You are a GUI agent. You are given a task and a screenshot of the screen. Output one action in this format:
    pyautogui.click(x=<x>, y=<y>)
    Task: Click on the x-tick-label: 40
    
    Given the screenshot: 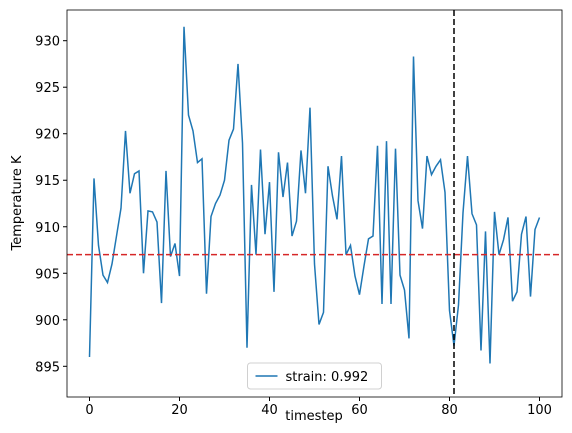 What is the action you would take?
    pyautogui.click(x=269, y=410)
    